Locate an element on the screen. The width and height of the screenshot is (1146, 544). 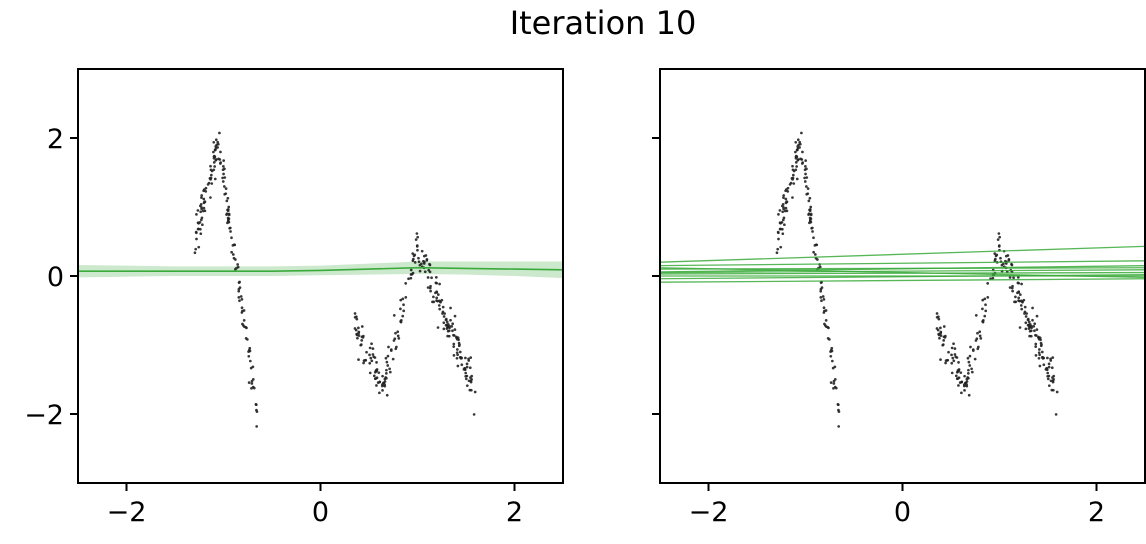
x-tick-label: 2 is located at coordinates (514, 512).